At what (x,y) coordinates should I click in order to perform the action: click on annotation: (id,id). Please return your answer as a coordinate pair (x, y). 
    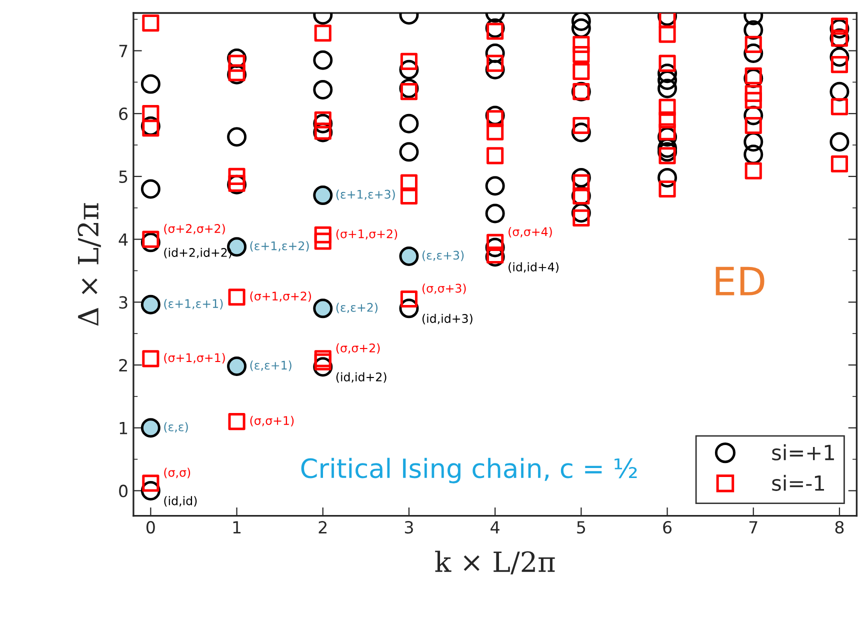
    Looking at the image, I should click on (180, 501).